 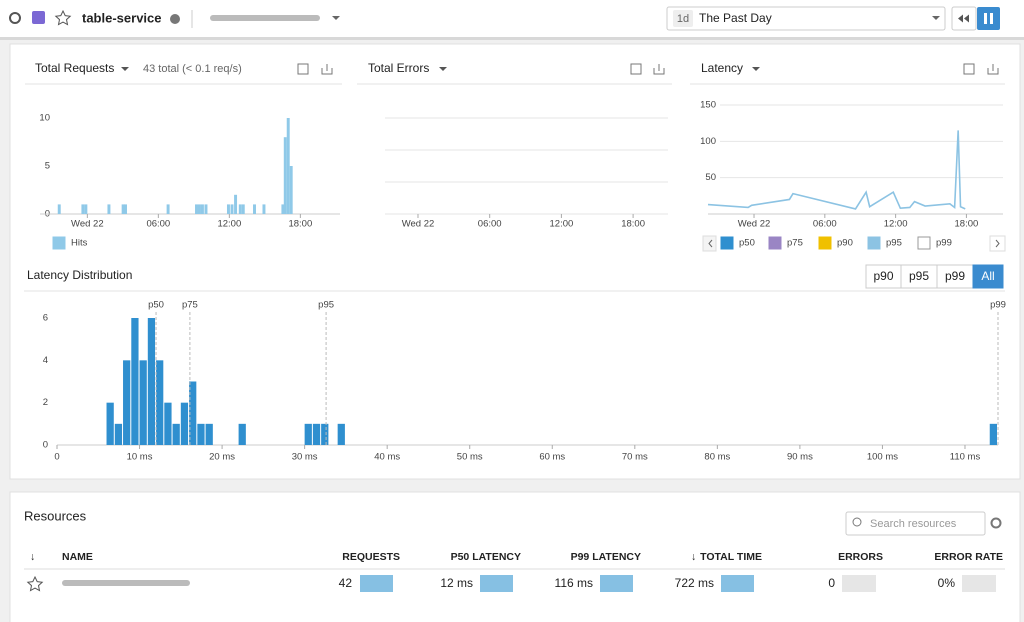 What do you see at coordinates (731, 557) in the screenshot?
I see `column-header: TOTAL TIME` at bounding box center [731, 557].